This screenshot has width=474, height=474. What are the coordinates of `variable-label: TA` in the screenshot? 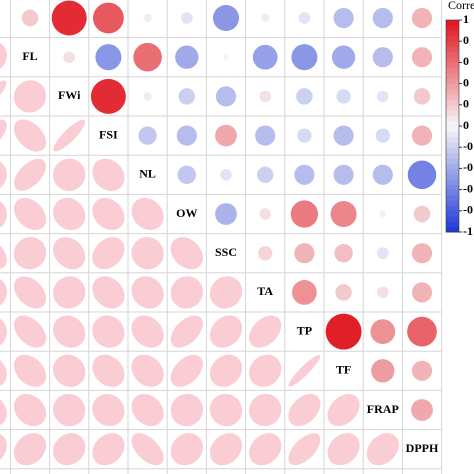 It's located at (265, 291).